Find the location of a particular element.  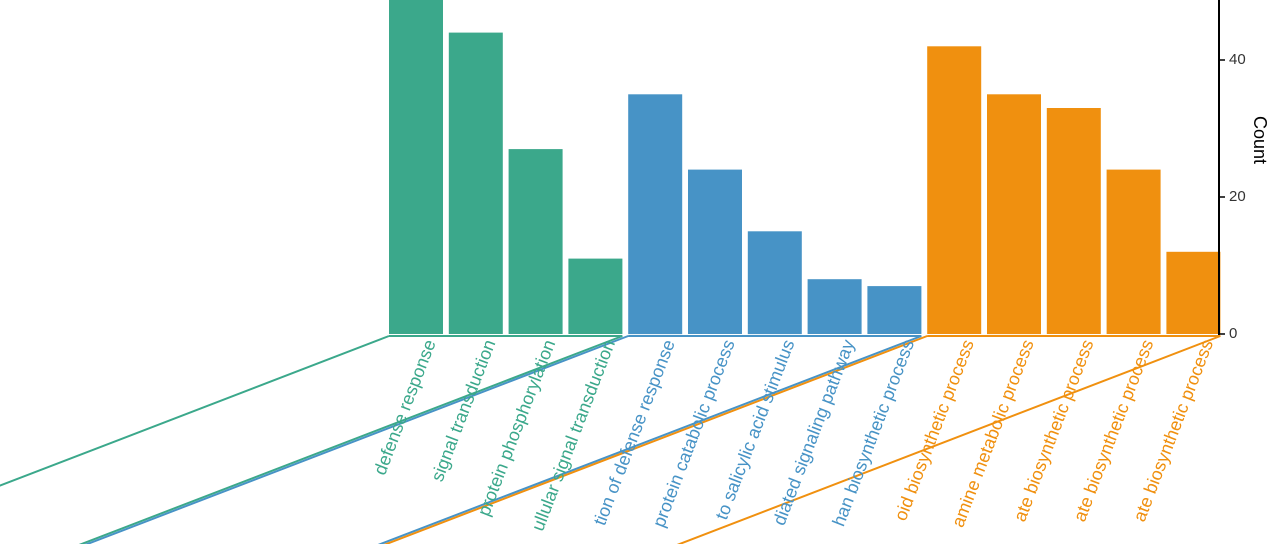

y-tick-label: 0 is located at coordinates (1233, 333).